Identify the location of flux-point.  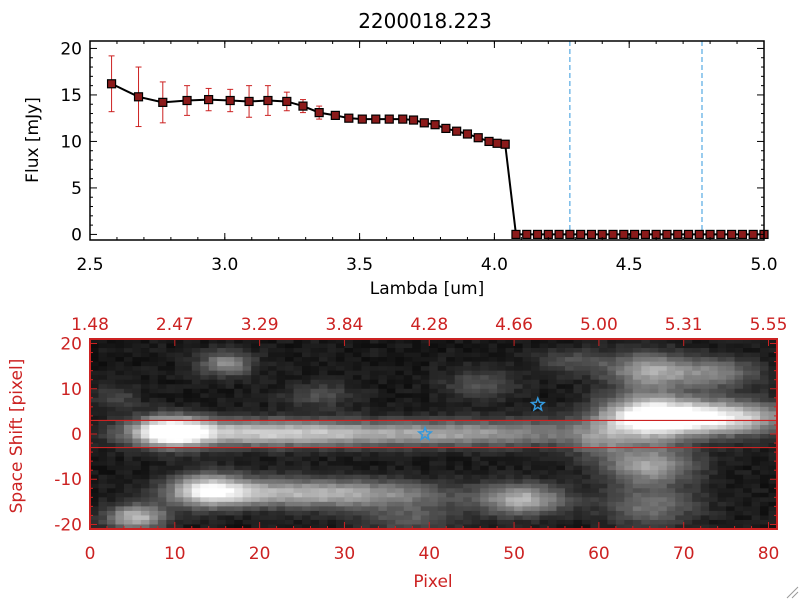
(742, 234).